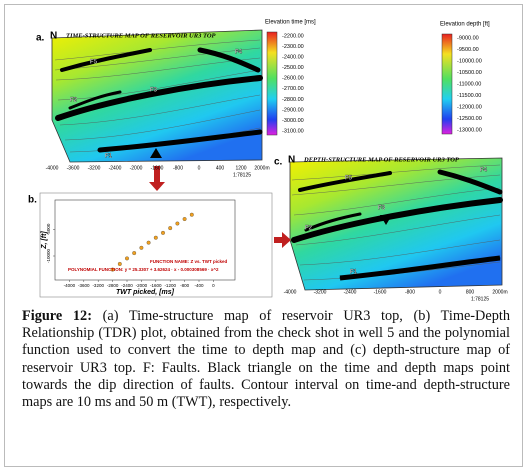 The width and height of the screenshot is (529, 473). Describe the element at coordinates (48, 229) in the screenshot. I see `y-tick-label: -5000` at that location.